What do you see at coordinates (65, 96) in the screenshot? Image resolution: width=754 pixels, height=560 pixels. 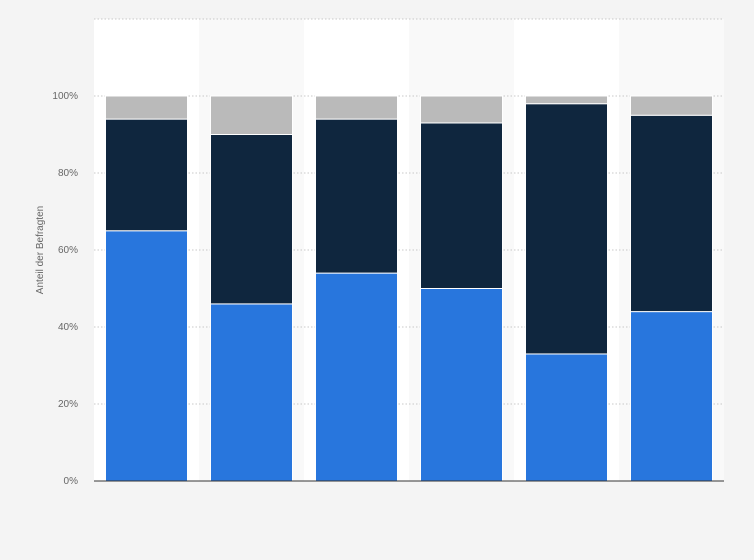 I see `y-tick-label: 100%` at bounding box center [65, 96].